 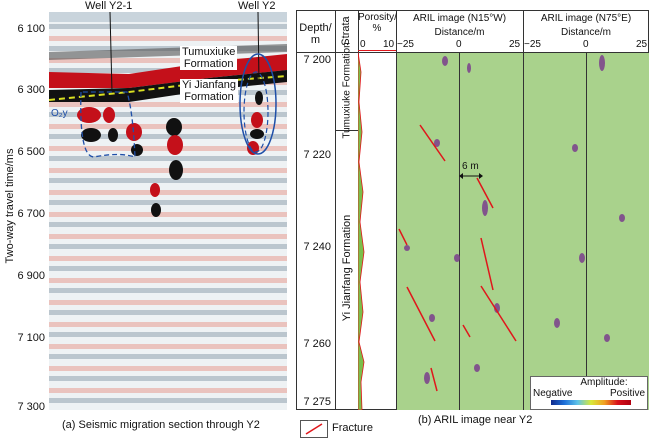 I want to click on porosity-header: Porosity/ %, so click(x=377, y=23).